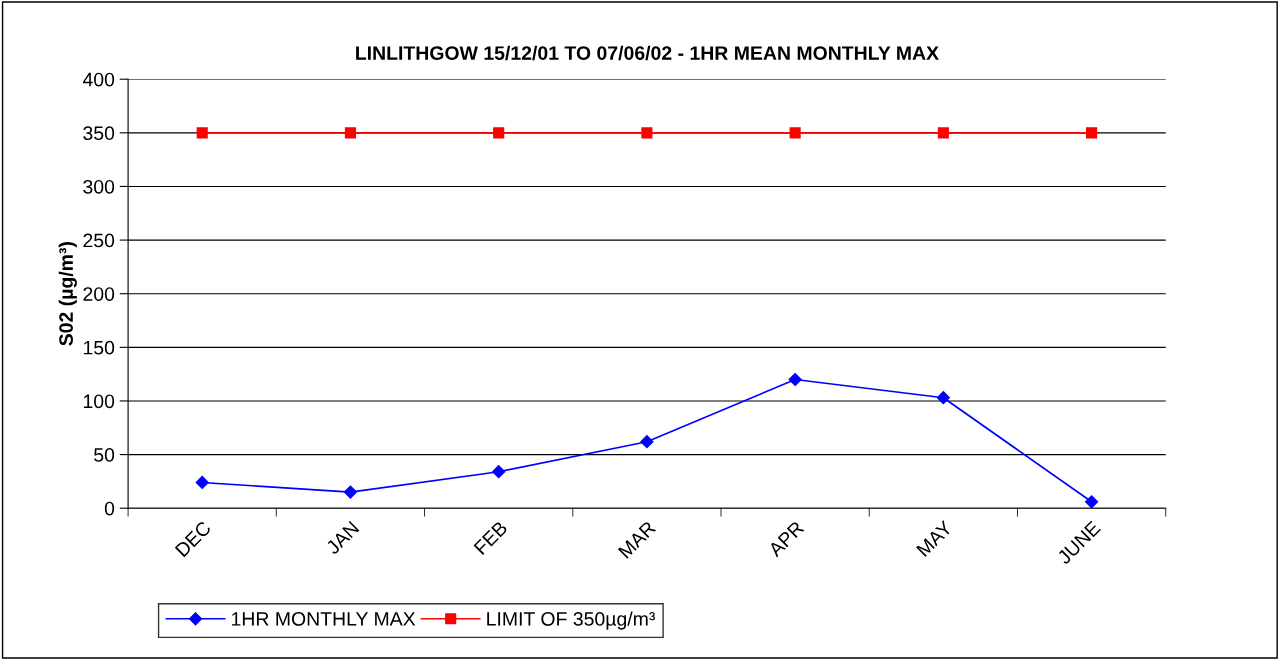  Describe the element at coordinates (104, 455) in the screenshot. I see `y-tick-label: 50` at that location.